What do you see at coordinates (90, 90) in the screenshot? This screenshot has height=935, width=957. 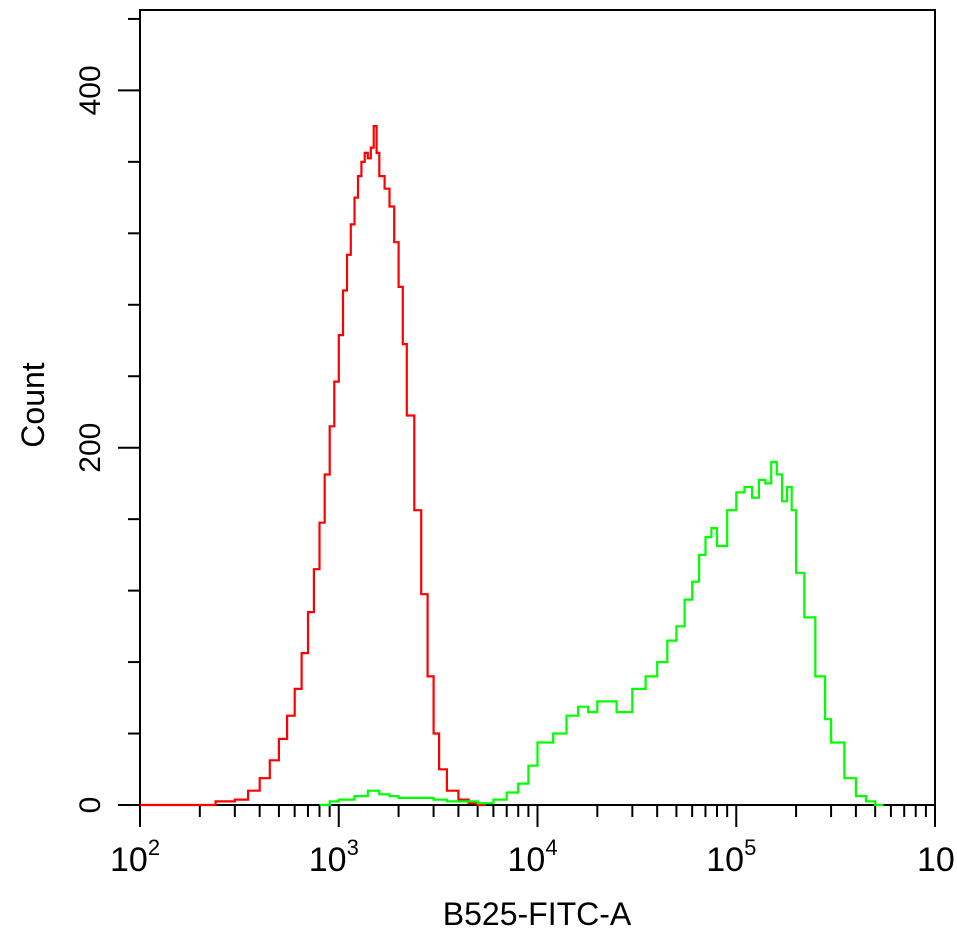 I see `y-tick-label: 400` at bounding box center [90, 90].